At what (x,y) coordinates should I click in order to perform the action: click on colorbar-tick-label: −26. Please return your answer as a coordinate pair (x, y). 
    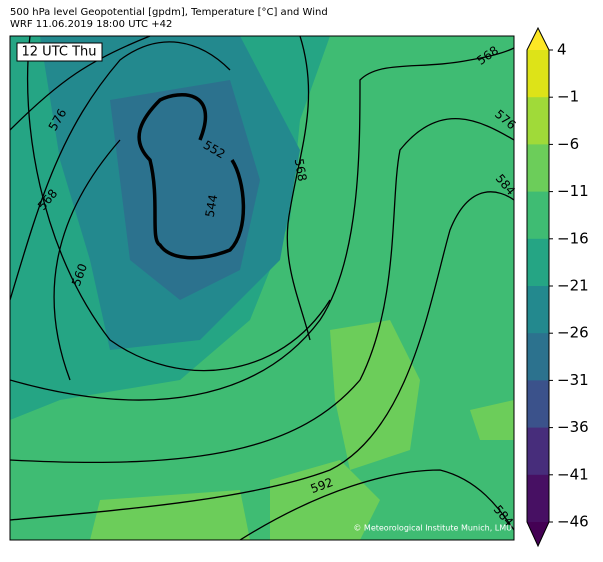
    Looking at the image, I should click on (573, 333).